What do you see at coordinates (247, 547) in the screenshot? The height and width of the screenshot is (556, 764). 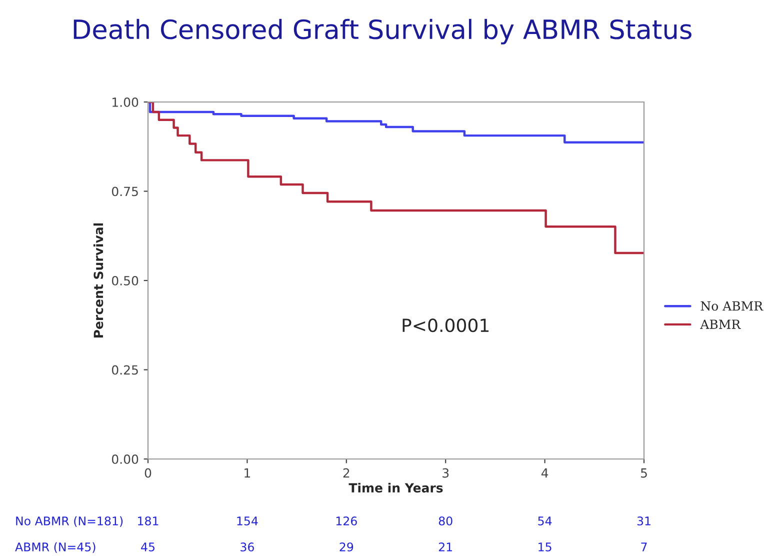 I see `text: 36` at bounding box center [247, 547].